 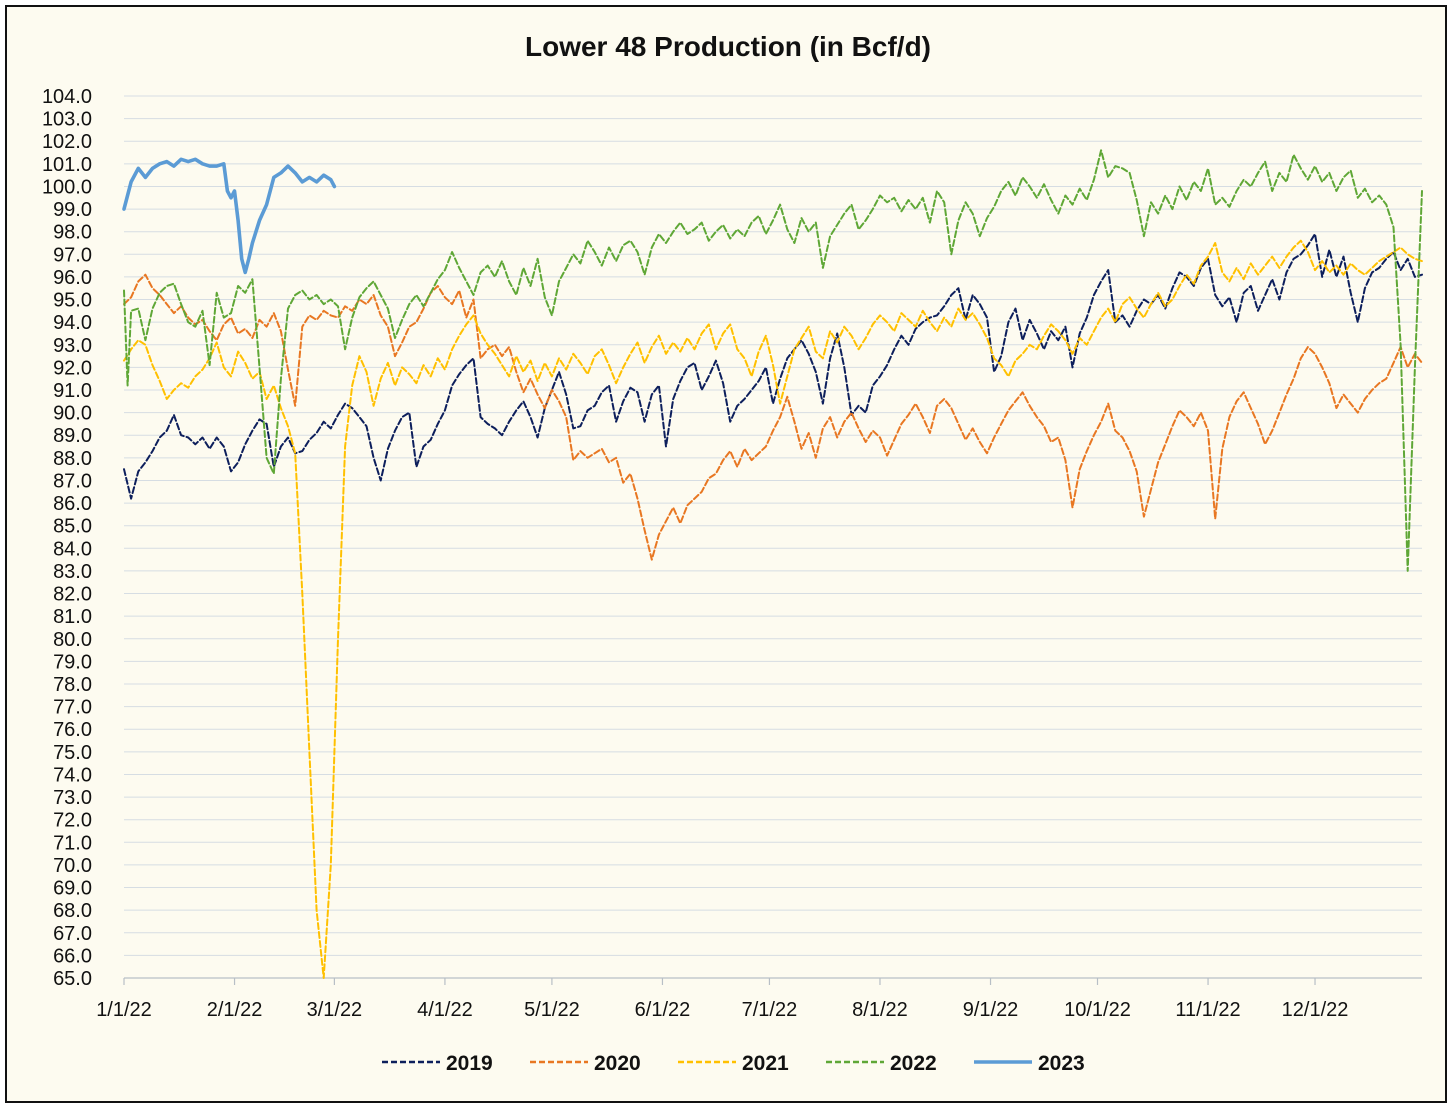 I want to click on y-tick-label: 96.0, so click(x=72, y=278).